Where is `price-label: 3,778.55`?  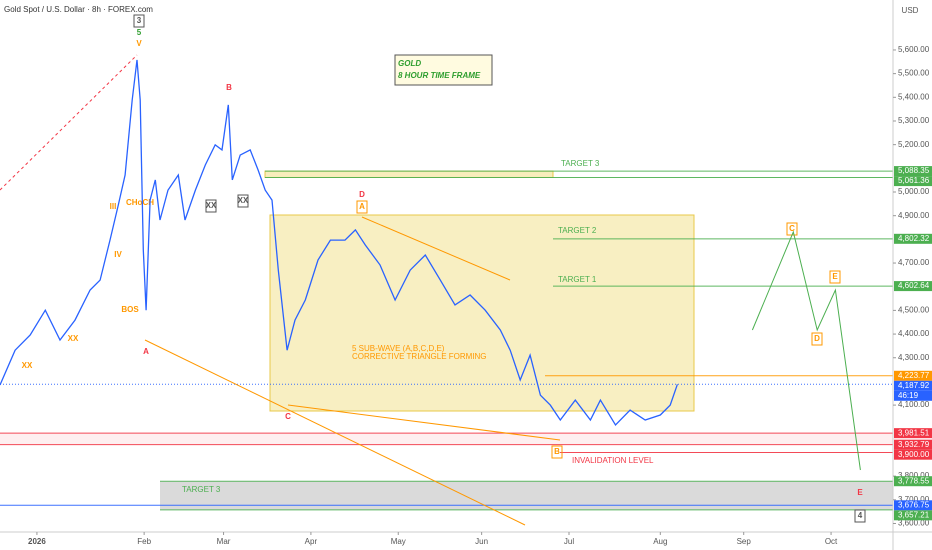
price-label: 3,778.55 is located at coordinates (914, 480).